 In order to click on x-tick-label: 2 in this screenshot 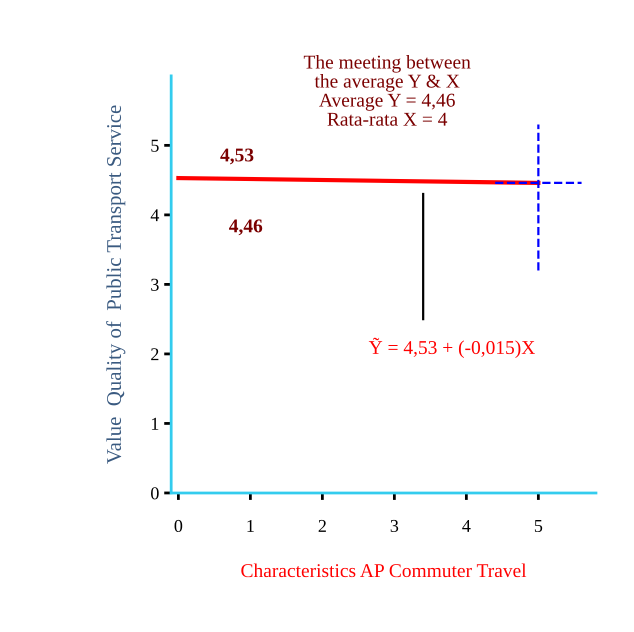, I will do `click(322, 526)`.